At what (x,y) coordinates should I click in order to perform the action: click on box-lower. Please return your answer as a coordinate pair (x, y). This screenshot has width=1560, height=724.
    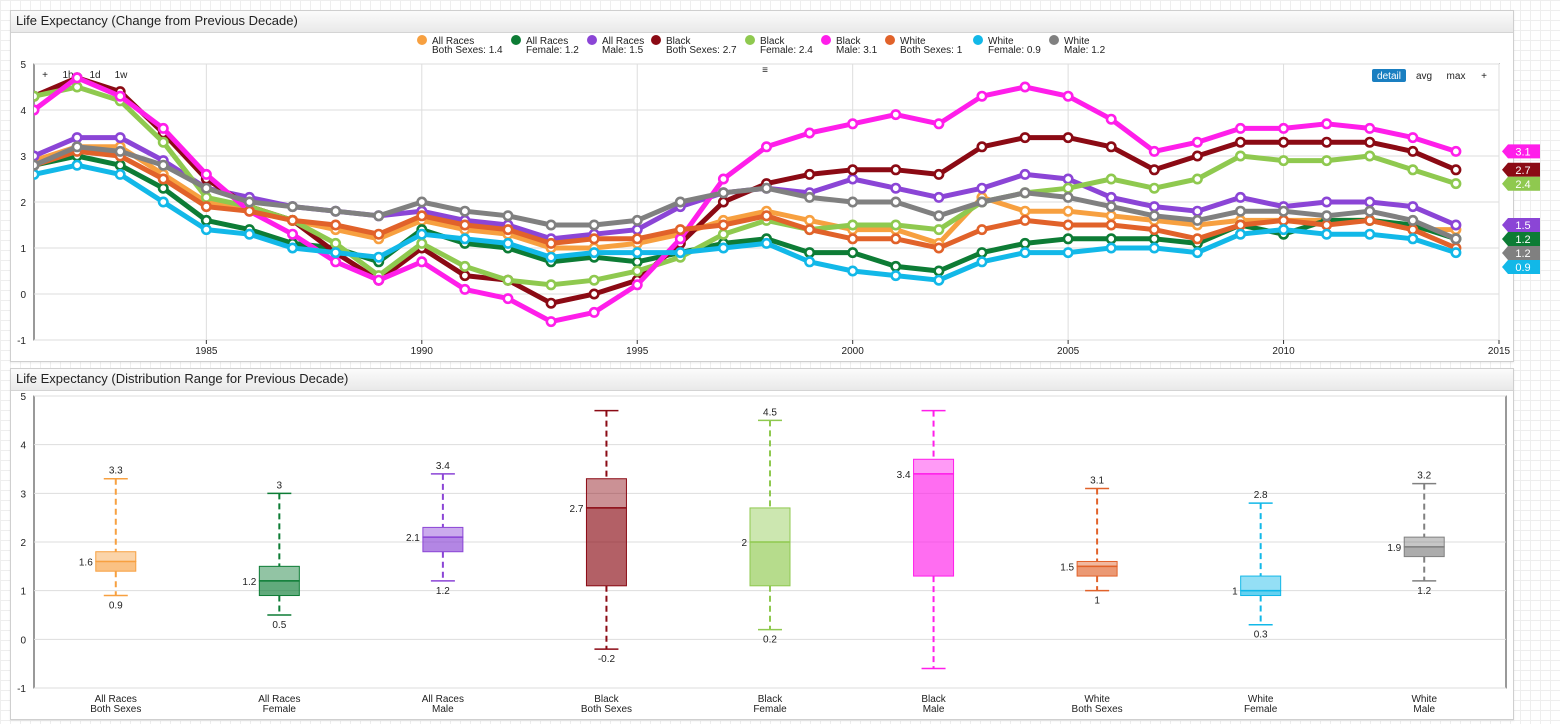
    Looking at the image, I should click on (770, 564).